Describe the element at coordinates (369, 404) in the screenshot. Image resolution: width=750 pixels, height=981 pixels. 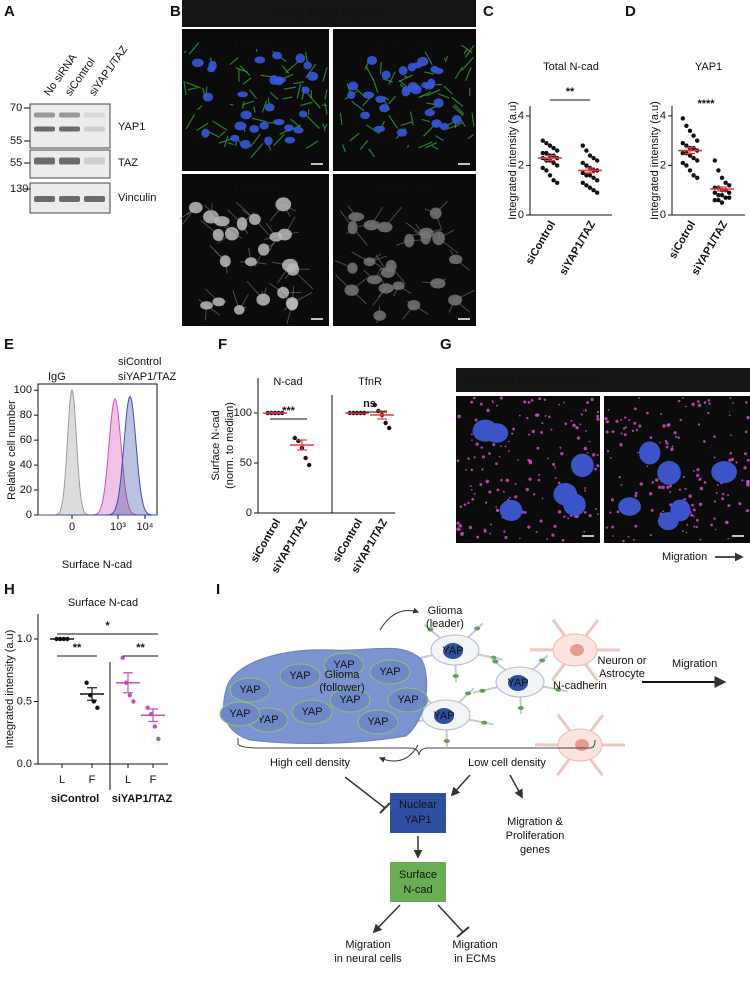
I see `significance-label: ns` at that location.